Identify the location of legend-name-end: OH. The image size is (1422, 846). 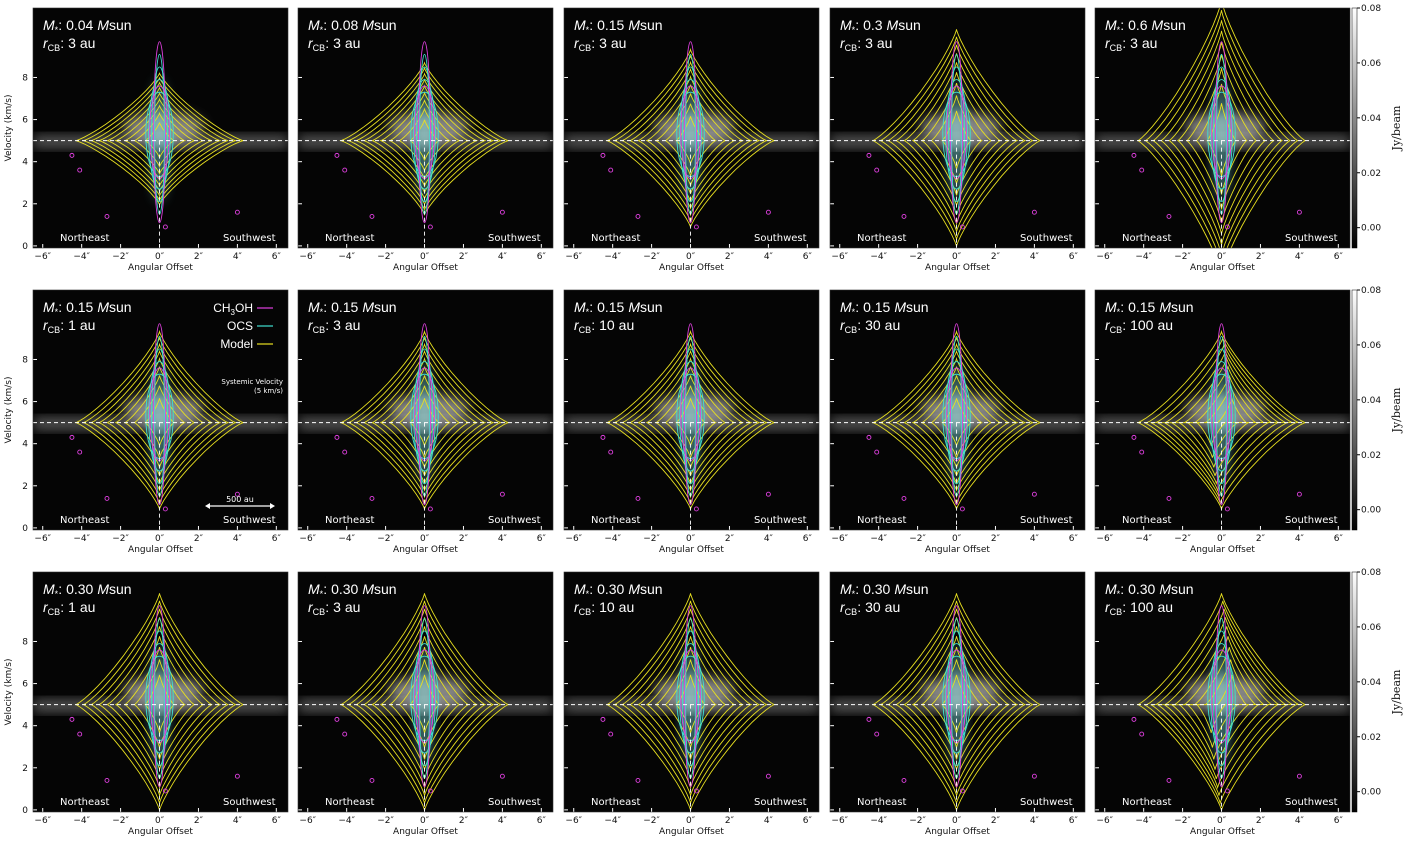
(244, 308).